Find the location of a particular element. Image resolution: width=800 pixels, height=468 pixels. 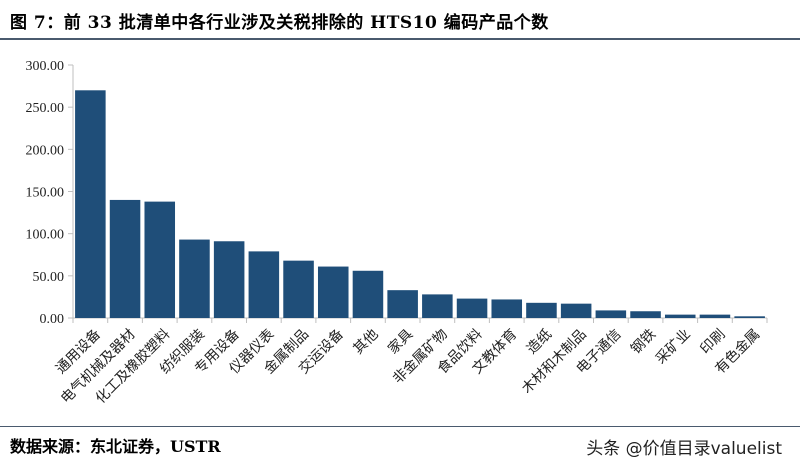

y-tick-label: 200.00 is located at coordinates (45, 150).